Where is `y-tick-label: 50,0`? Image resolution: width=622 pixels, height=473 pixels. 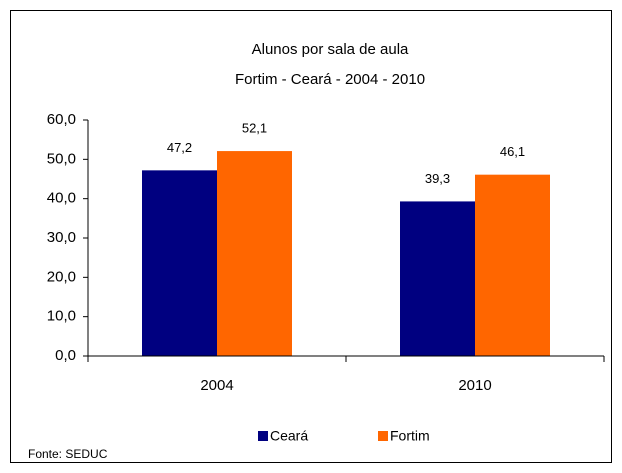
y-tick-label: 50,0 is located at coordinates (61, 158).